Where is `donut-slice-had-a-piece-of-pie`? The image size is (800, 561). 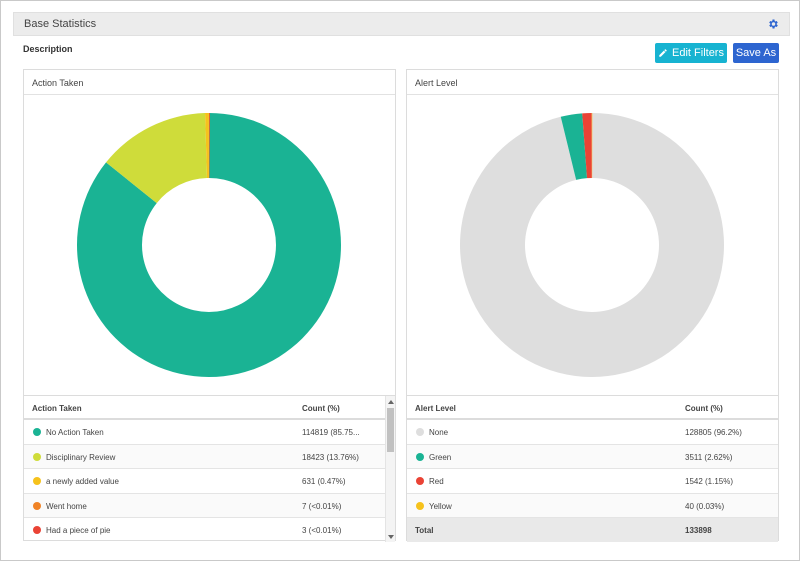
donut-slice-had-a-piece-of-pie is located at coordinates (209, 146).